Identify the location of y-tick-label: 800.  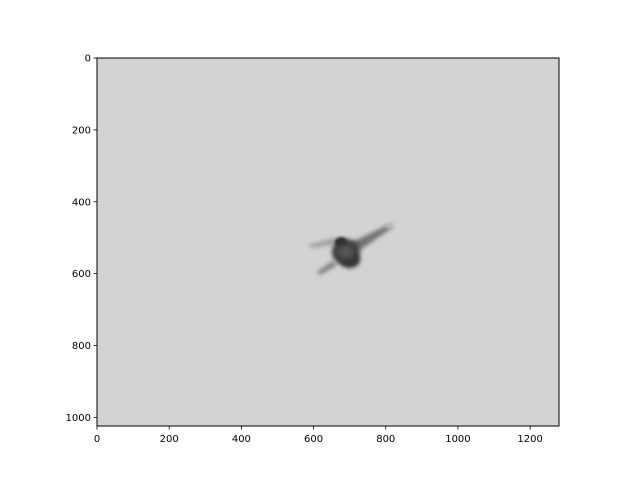
(81, 346).